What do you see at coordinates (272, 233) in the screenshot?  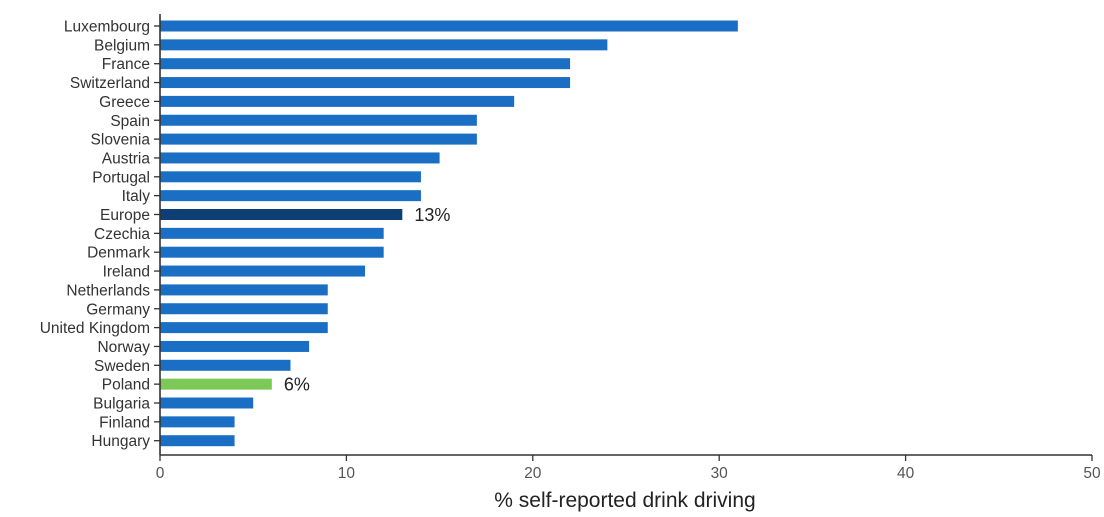 I see `bar-czechia` at bounding box center [272, 233].